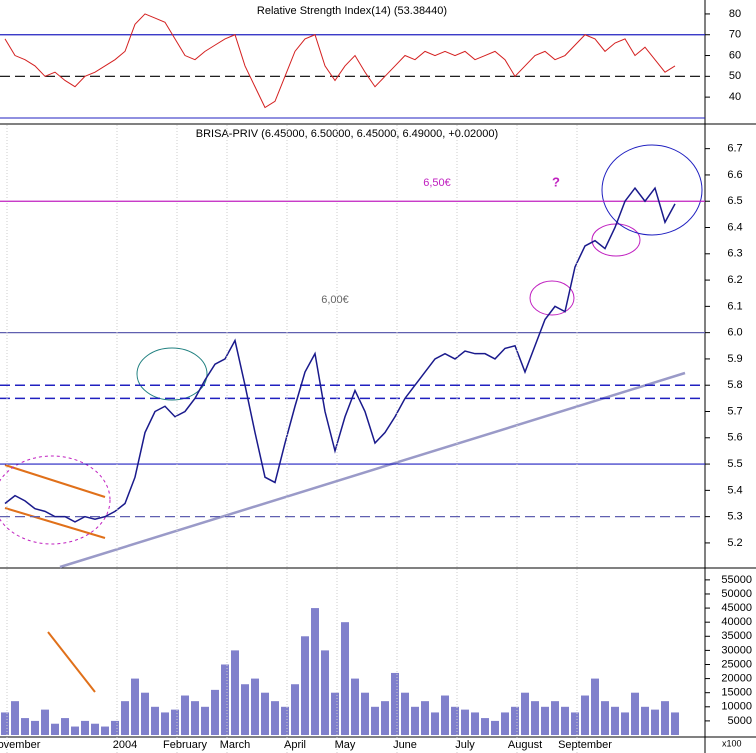 The height and width of the screenshot is (753, 756). Describe the element at coordinates (734, 464) in the screenshot. I see `y-tick-label: 5.5` at that location.